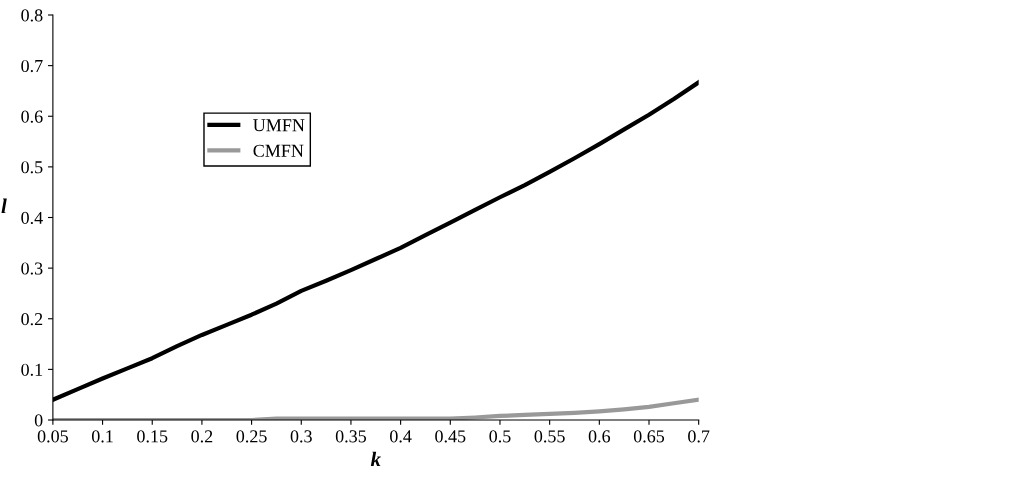  I want to click on x-tick-label: 0.05, so click(52, 436).